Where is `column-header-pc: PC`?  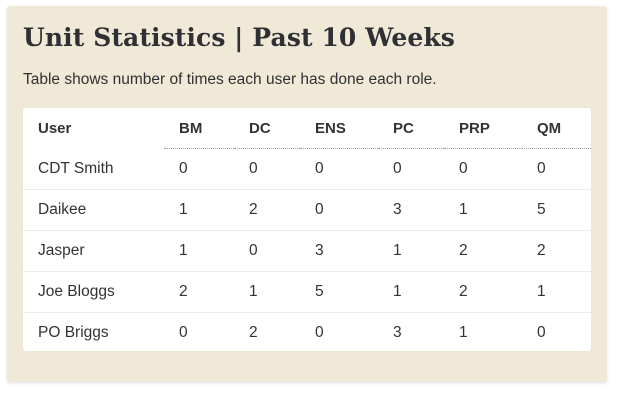 column-header-pc: PC is located at coordinates (411, 128).